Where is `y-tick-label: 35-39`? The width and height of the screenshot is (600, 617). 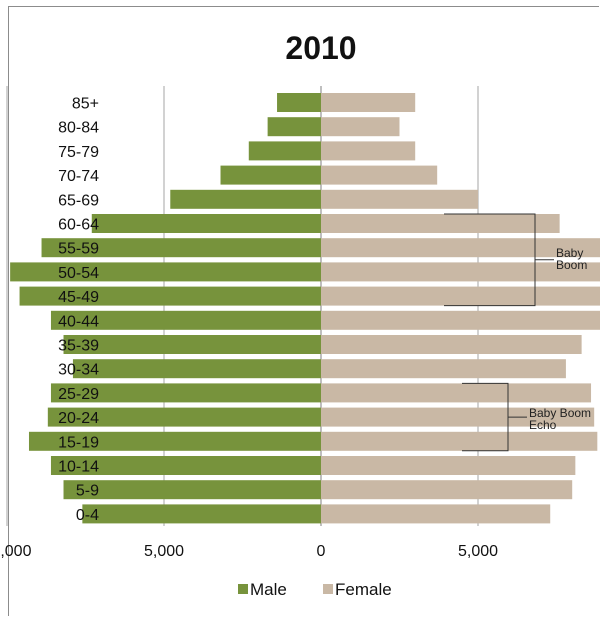
y-tick-label: 35-39 is located at coordinates (78, 346).